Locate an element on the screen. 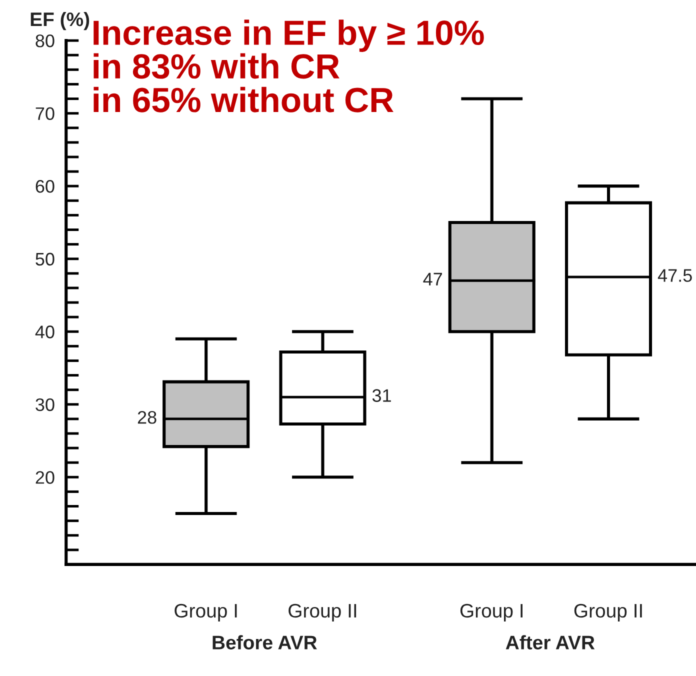 This screenshot has height=676, width=696. y-tick-label: 30 is located at coordinates (45, 405).